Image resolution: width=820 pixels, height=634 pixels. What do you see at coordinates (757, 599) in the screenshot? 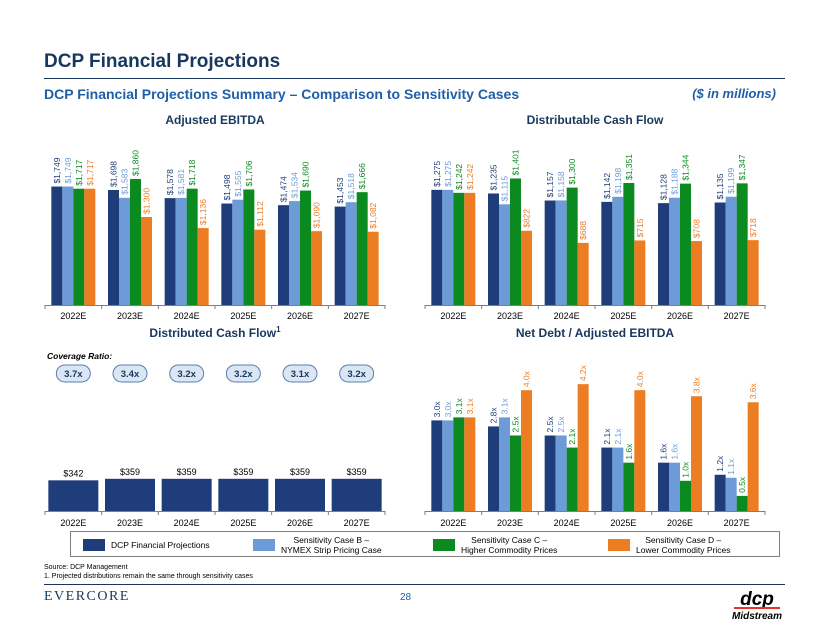
I see `logo-mark: dcp` at bounding box center [757, 599].